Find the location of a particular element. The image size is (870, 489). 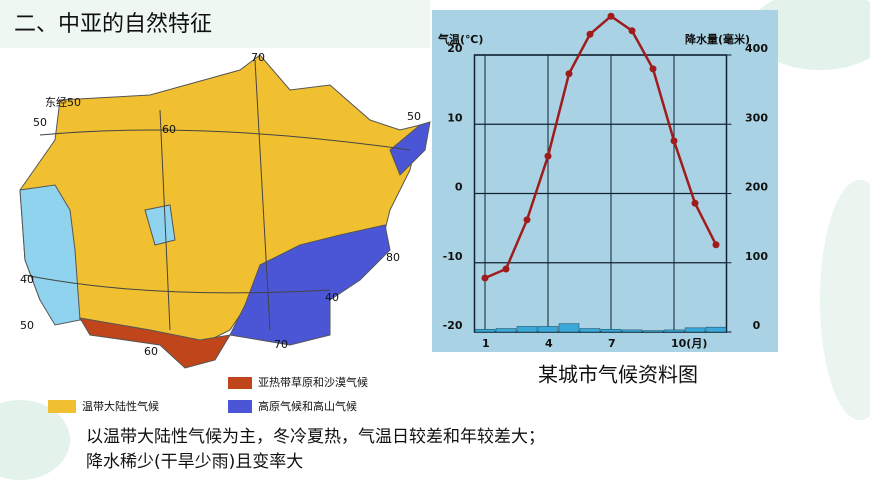

y-tick-label: 20 is located at coordinates (455, 48).